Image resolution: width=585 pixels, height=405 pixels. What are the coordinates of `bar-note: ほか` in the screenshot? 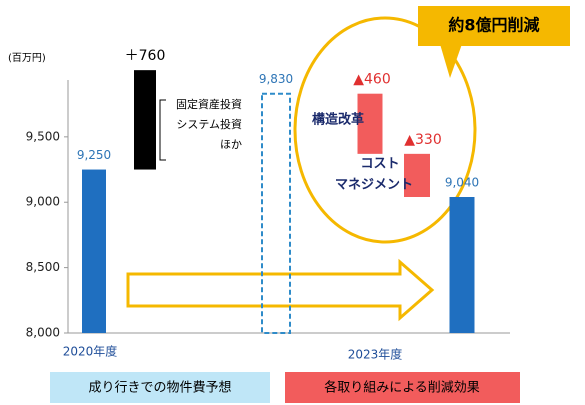 It's located at (231, 144).